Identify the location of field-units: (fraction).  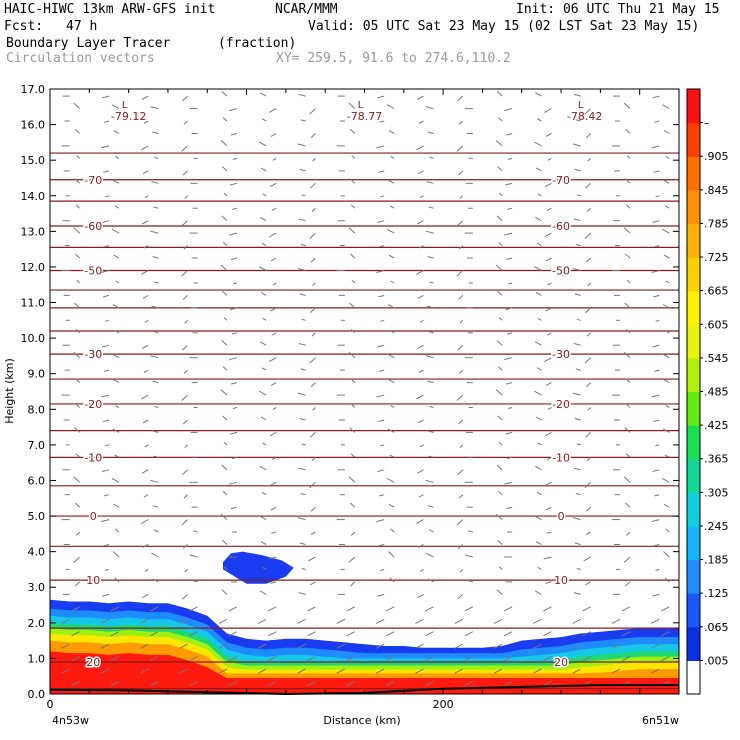
(257, 43).